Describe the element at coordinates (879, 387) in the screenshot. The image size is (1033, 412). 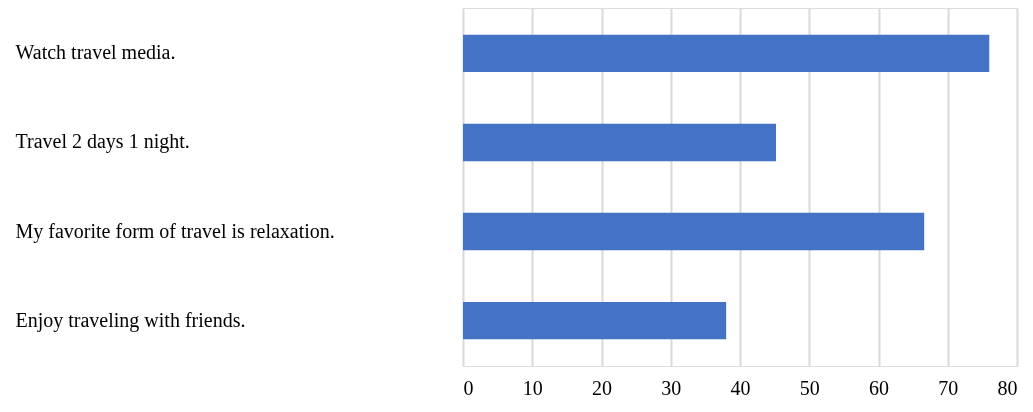
I see `x-tick-label: 60` at that location.